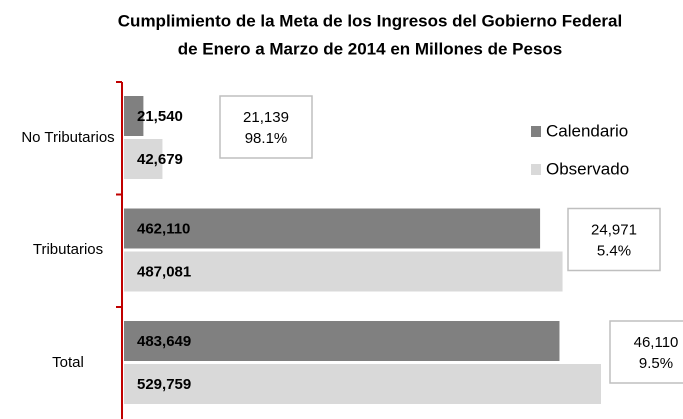  Describe the element at coordinates (163, 228) in the screenshot. I see `value-label: 462,110` at that location.